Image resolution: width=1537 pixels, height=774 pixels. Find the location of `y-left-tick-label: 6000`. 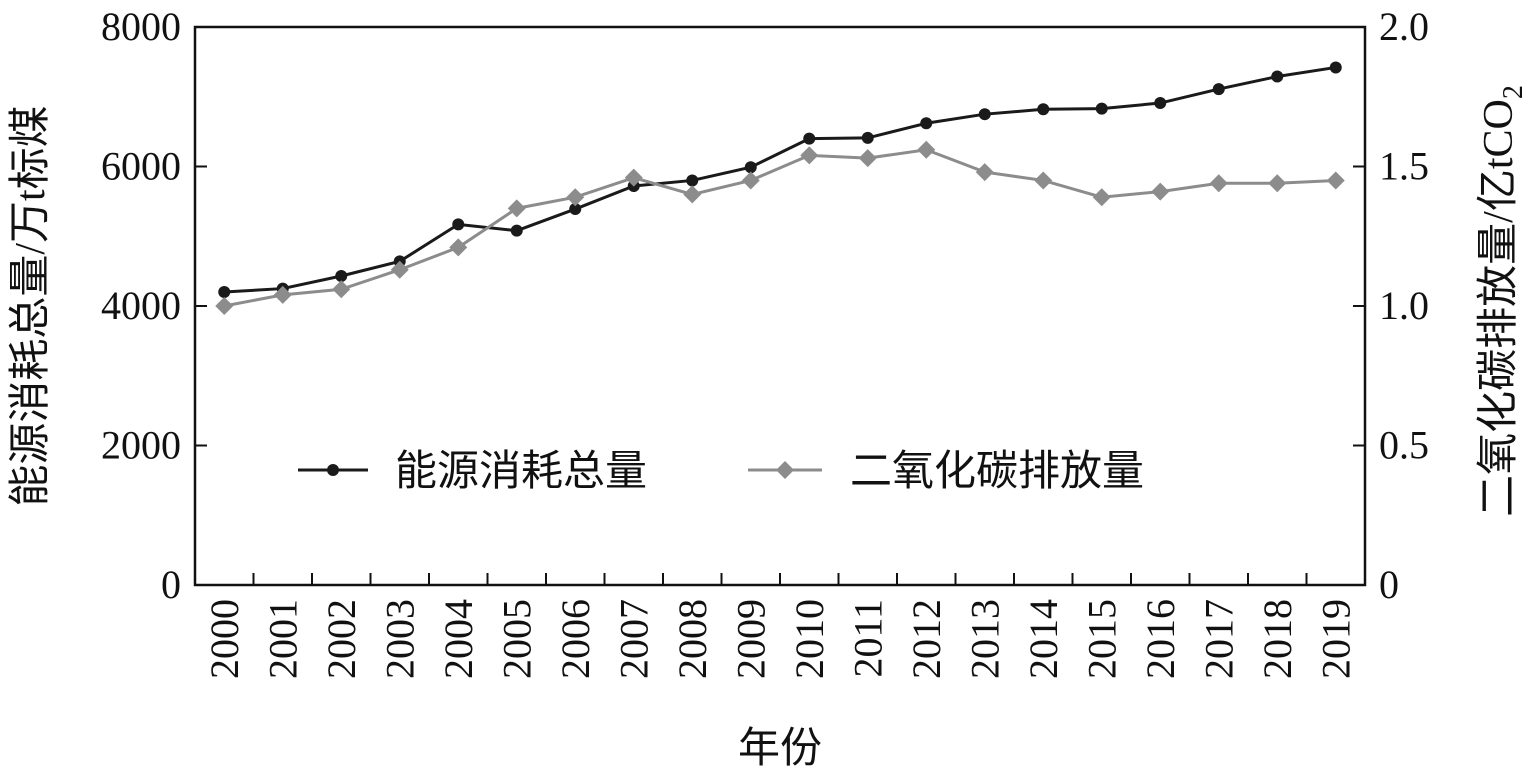

y-left-tick-label: 6000 is located at coordinates (141, 166).